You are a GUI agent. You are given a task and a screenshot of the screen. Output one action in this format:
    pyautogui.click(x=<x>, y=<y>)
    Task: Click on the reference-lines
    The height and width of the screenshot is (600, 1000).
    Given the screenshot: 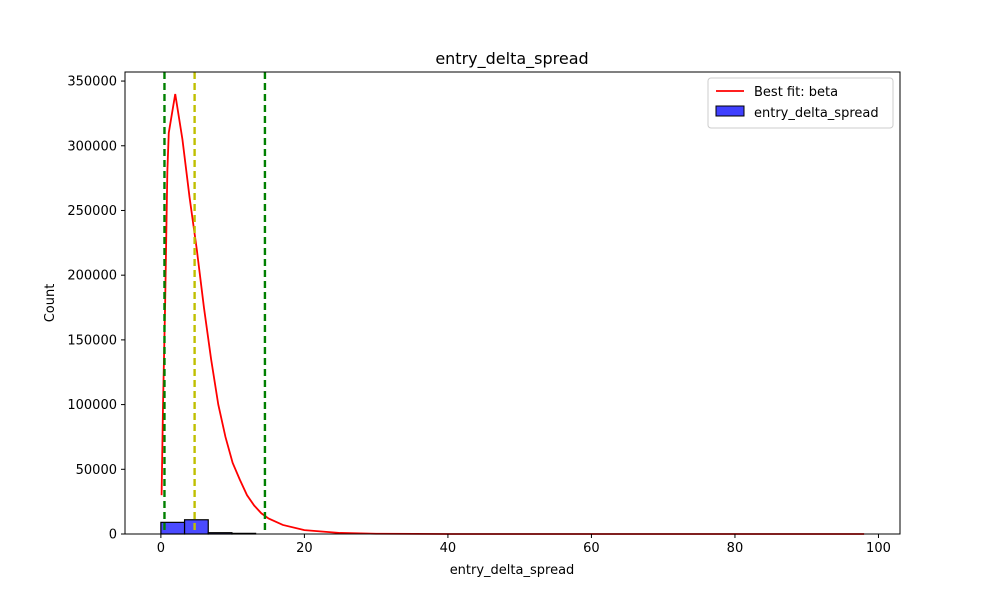 What is the action you would take?
    pyautogui.click(x=215, y=303)
    